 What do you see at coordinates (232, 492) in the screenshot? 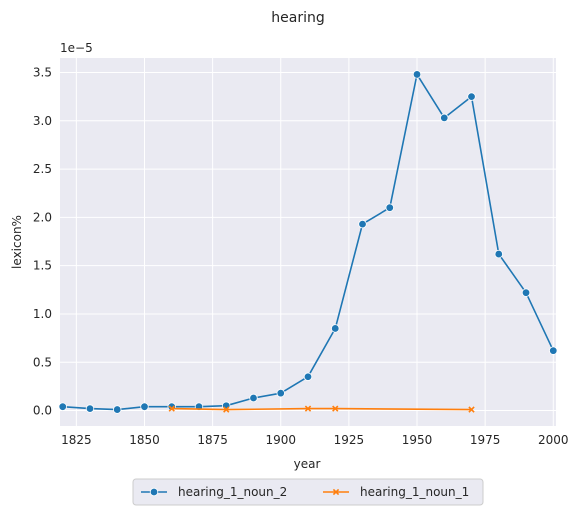
I see `legend-label: hearing_1_noun_2` at bounding box center [232, 492].